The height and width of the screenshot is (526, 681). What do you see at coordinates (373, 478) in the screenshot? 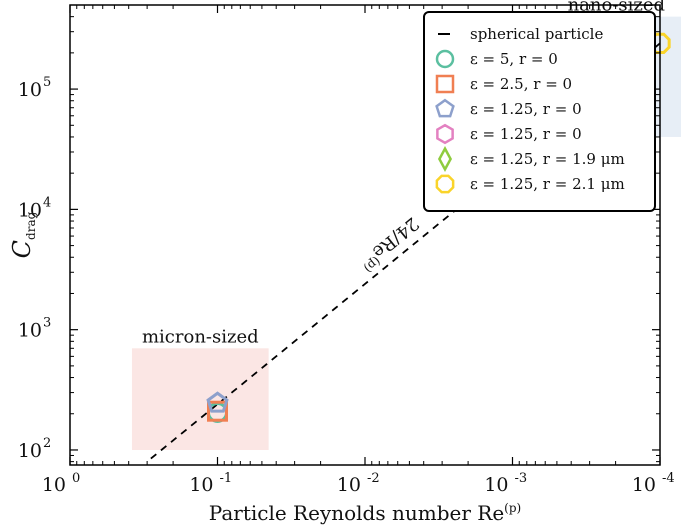
I see `x-tick-exp-2: -2` at bounding box center [373, 478].